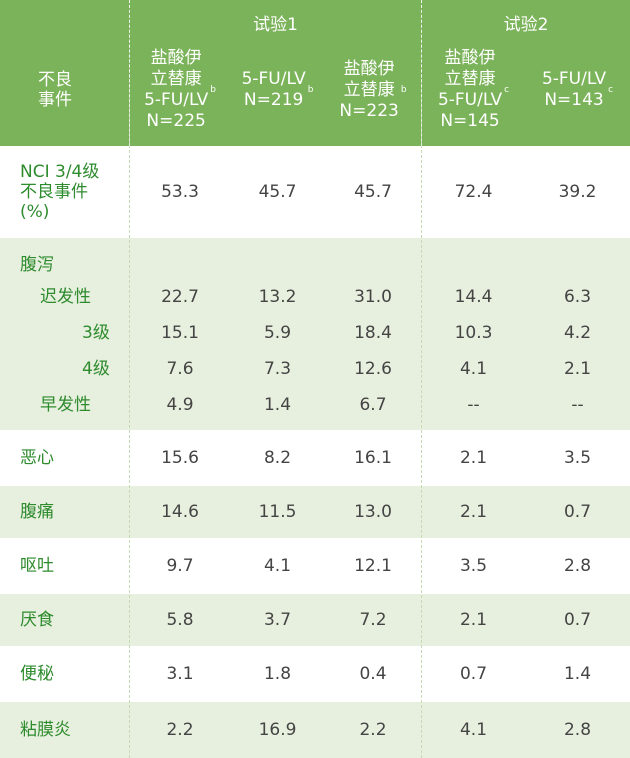 The width and height of the screenshot is (630, 758). I want to click on value-cell-anorexia-5: 0.7, so click(577, 620).